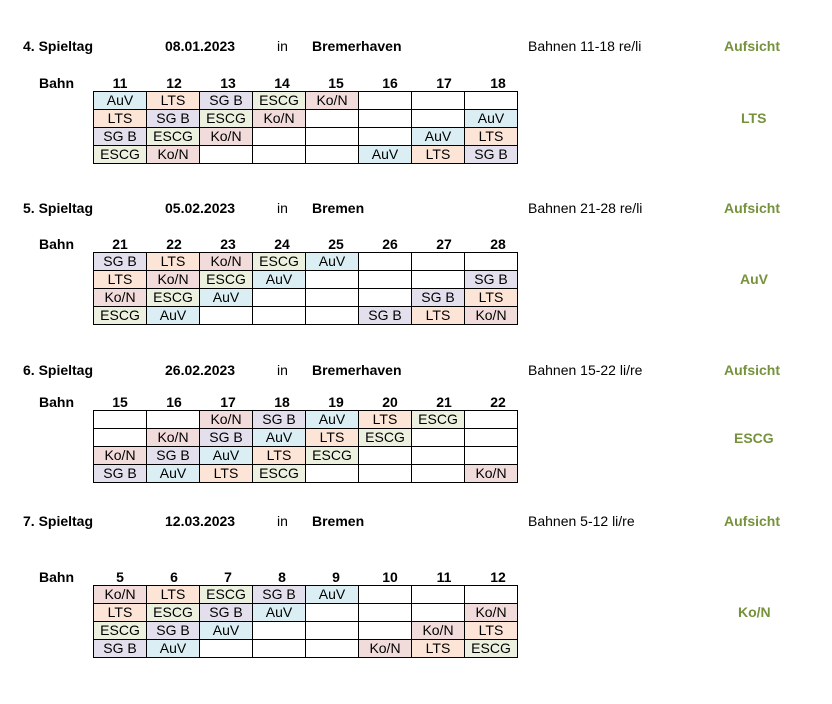 This screenshot has width=832, height=704. I want to click on in-label: in, so click(282, 208).